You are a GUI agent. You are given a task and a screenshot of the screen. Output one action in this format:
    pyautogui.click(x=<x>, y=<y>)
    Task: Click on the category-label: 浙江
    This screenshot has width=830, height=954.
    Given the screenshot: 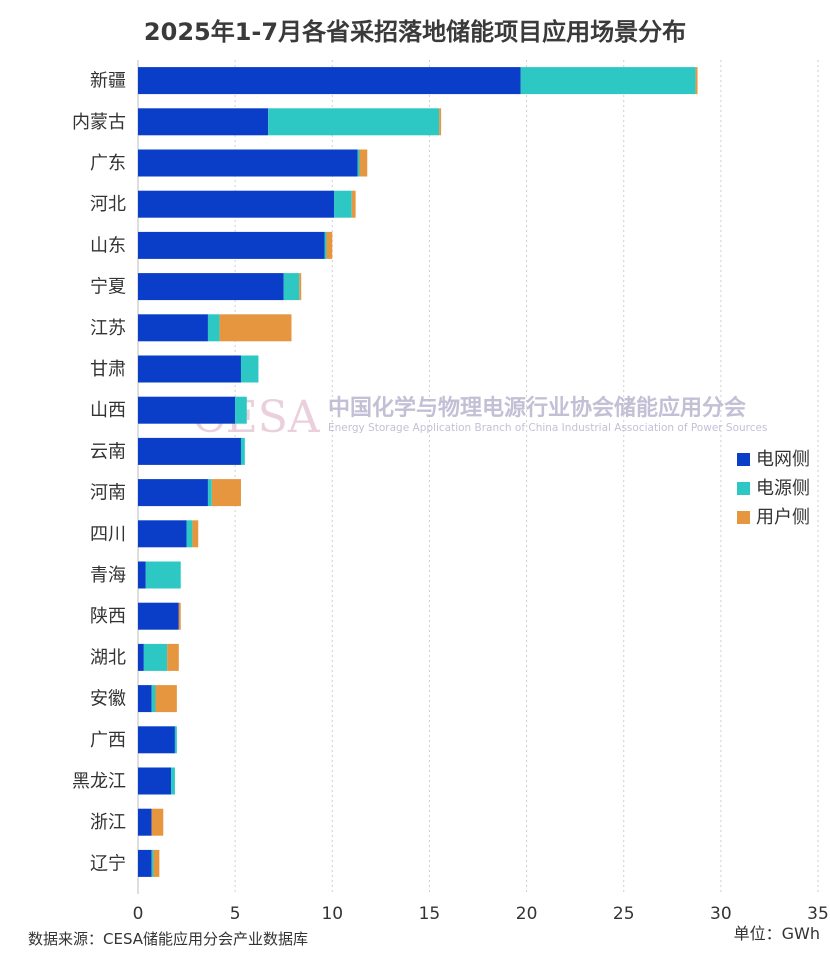 What is the action you would take?
    pyautogui.click(x=108, y=822)
    